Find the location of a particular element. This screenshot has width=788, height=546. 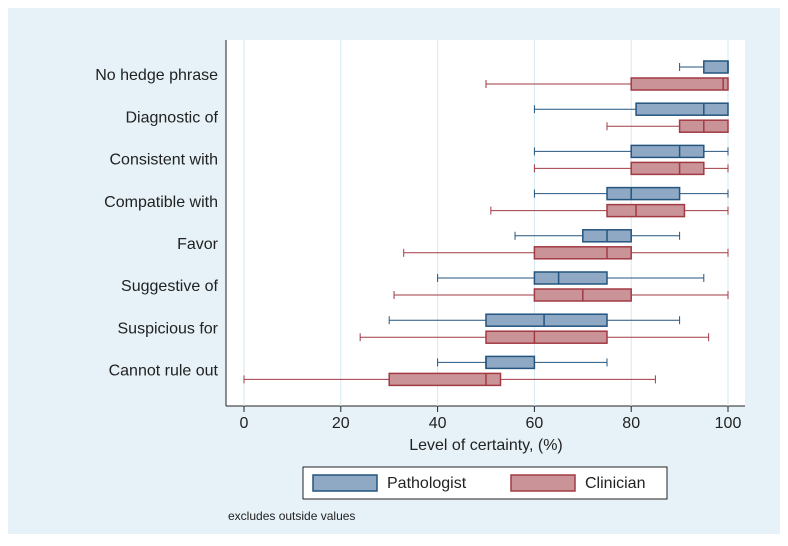

legend-label: Clinician is located at coordinates (615, 483).